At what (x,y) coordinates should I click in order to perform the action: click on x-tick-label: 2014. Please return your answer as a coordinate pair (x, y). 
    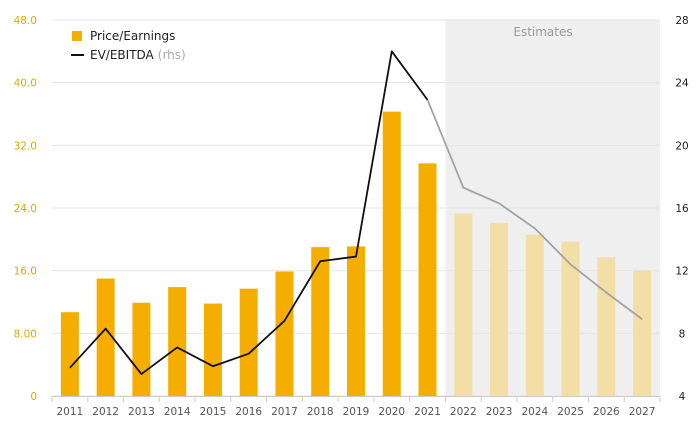
    Looking at the image, I should click on (177, 412).